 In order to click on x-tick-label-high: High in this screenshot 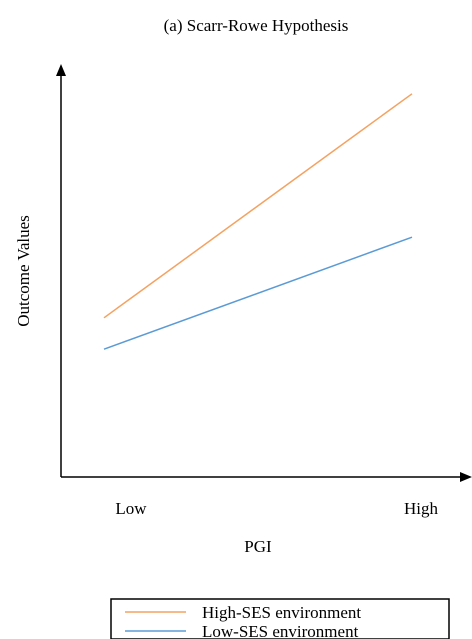, I will do `click(421, 508)`.